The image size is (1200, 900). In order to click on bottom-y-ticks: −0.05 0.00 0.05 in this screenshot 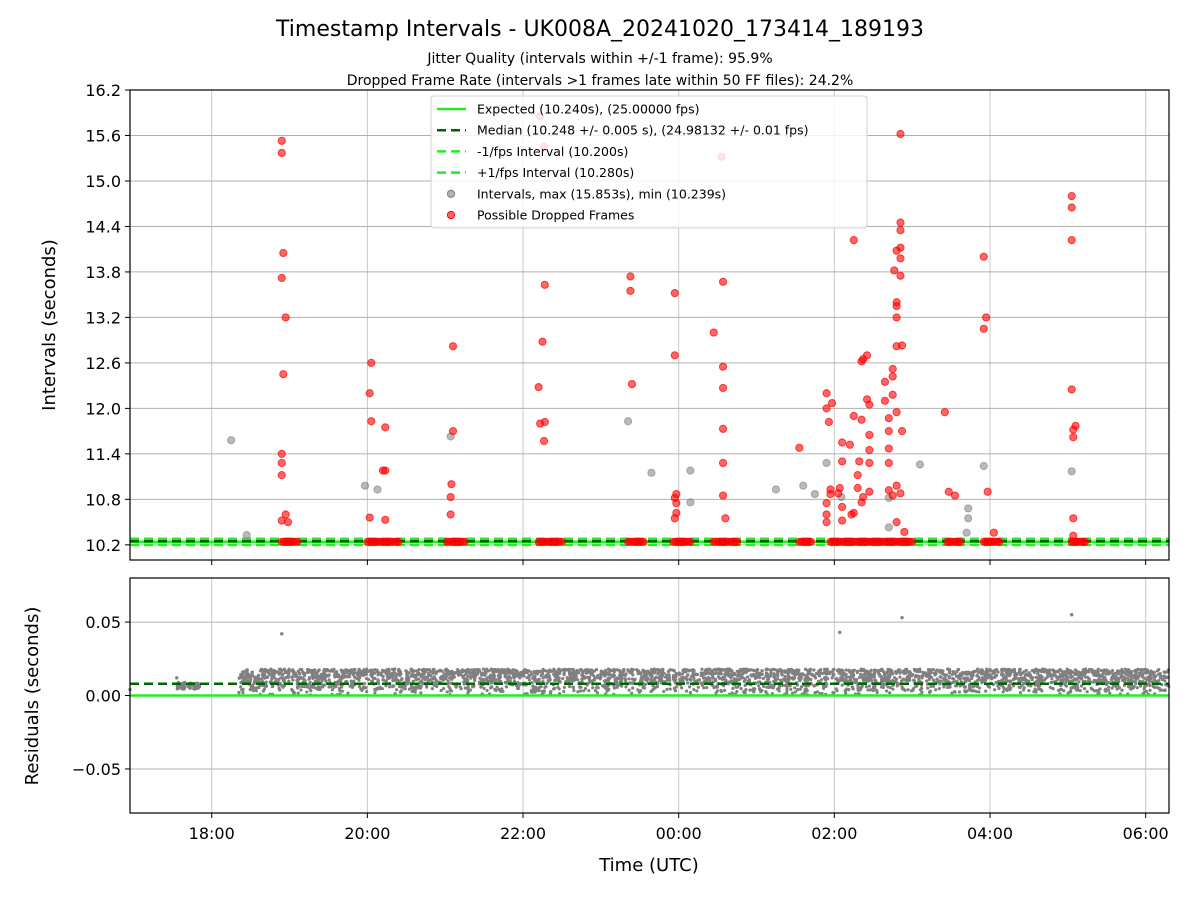, I will do `click(101, 696)`.